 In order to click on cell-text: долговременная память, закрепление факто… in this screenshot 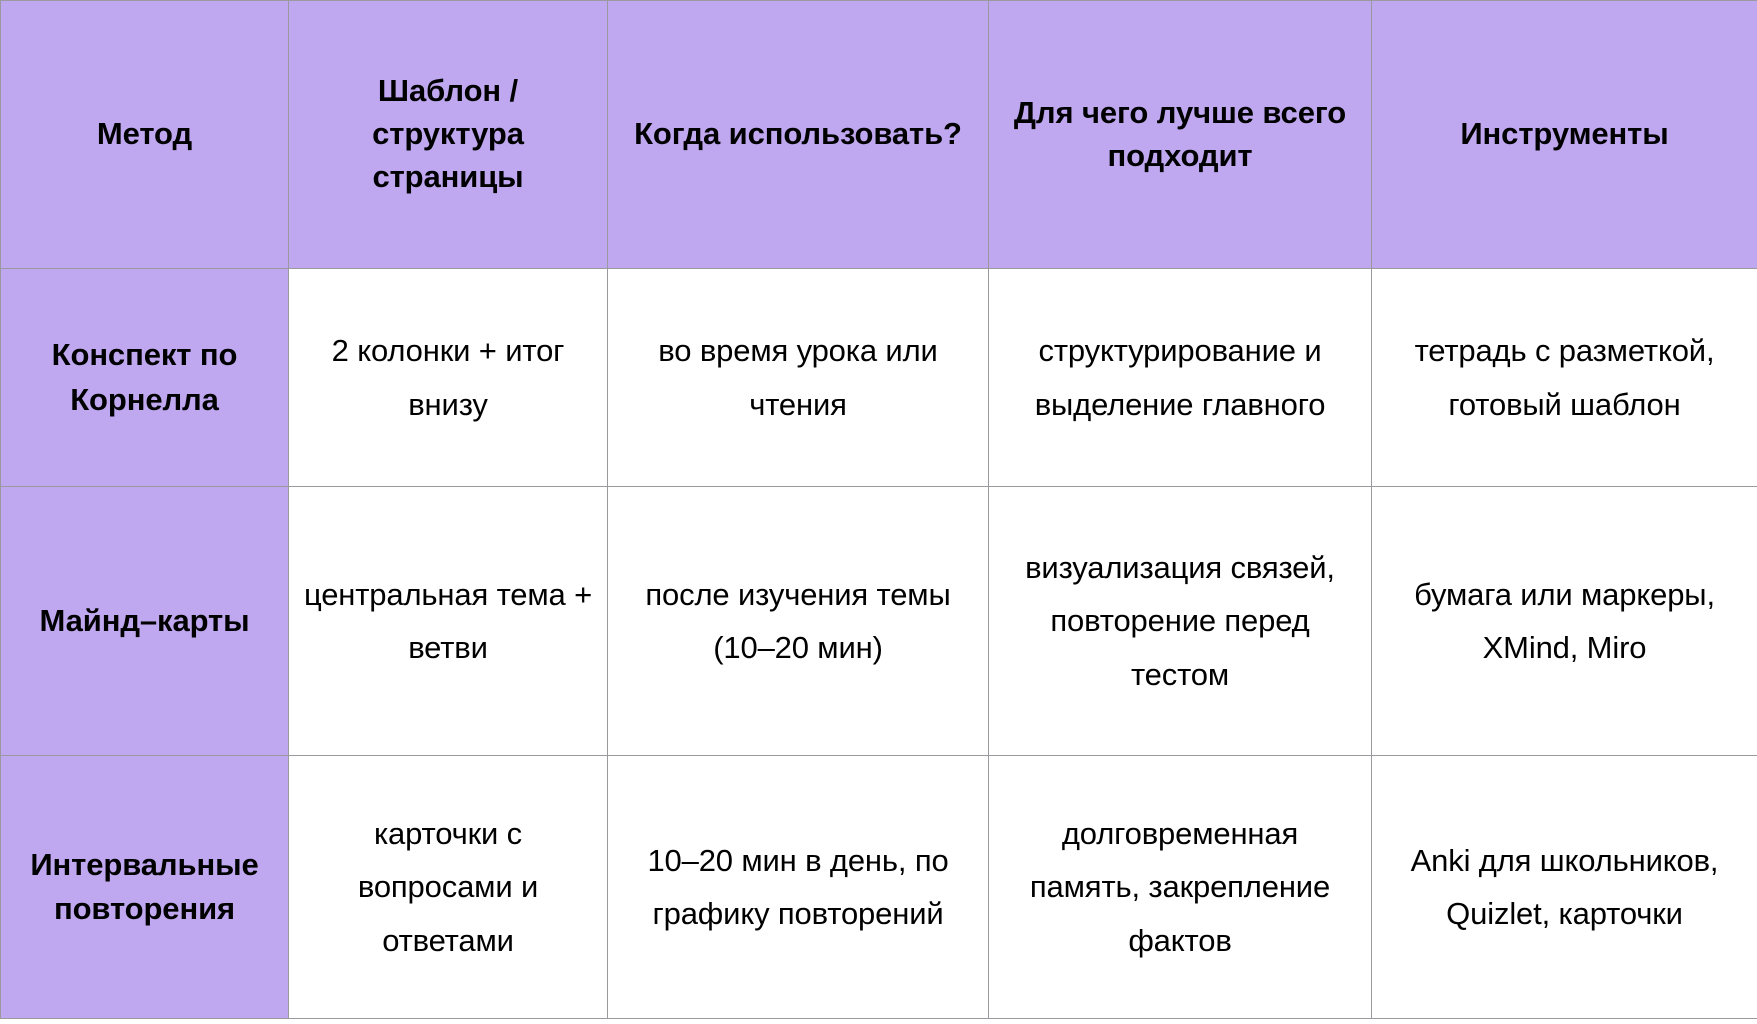, I will do `click(1180, 887)`.